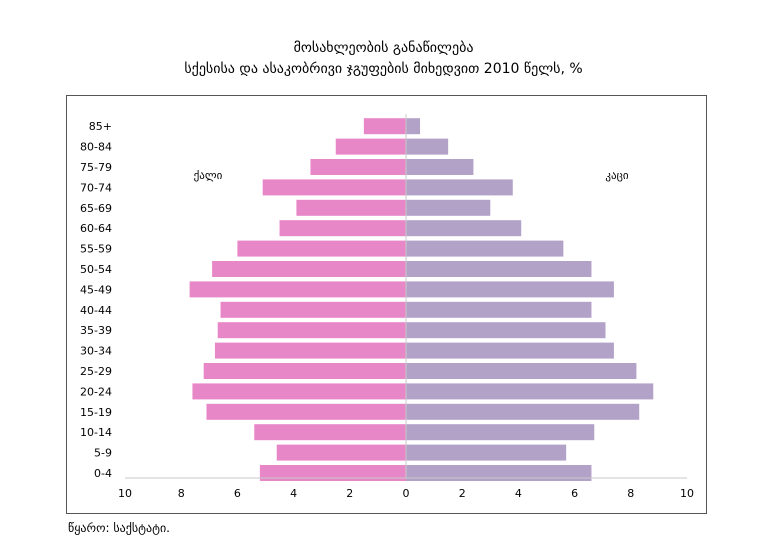 This screenshot has width=767, height=553. Describe the element at coordinates (413, 126) in the screenshot. I see `bar-male-85+` at that location.